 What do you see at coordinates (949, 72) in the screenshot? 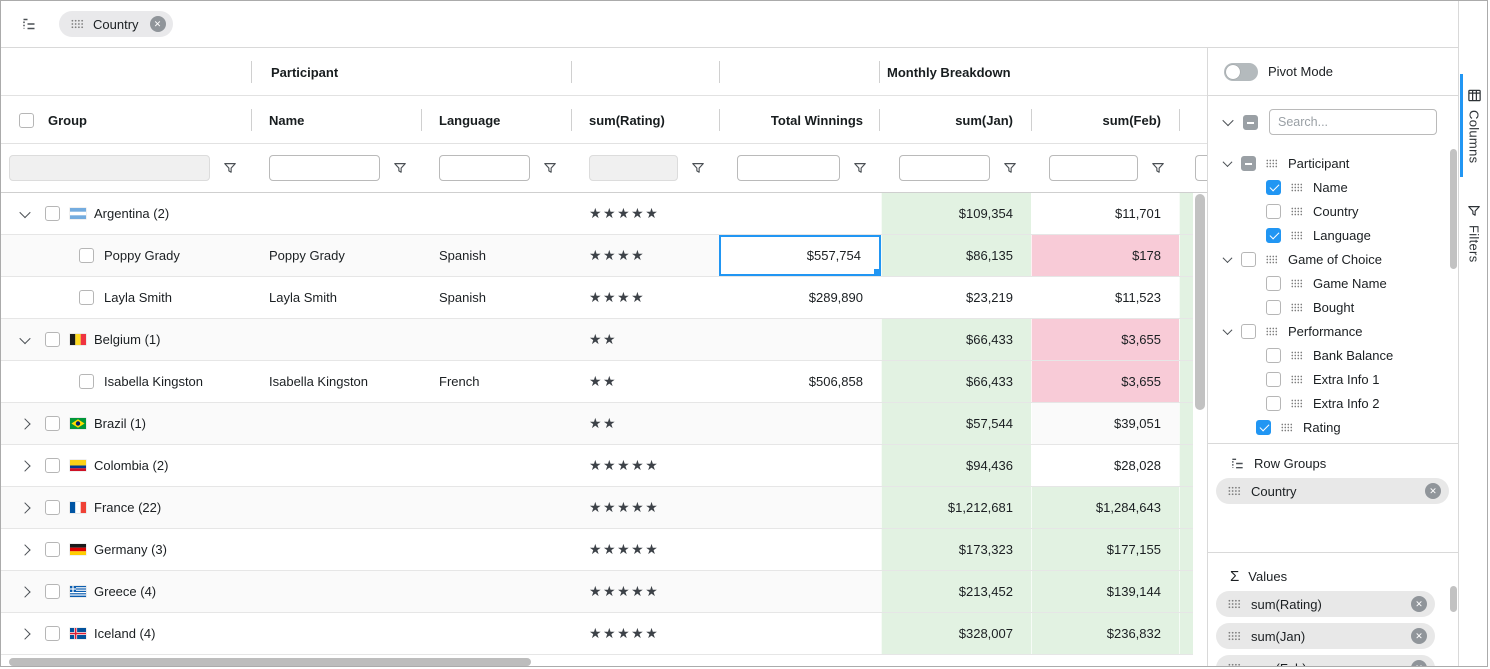
I see `group-header-monthly-breakdown: Monthly Breakdown` at bounding box center [949, 72].